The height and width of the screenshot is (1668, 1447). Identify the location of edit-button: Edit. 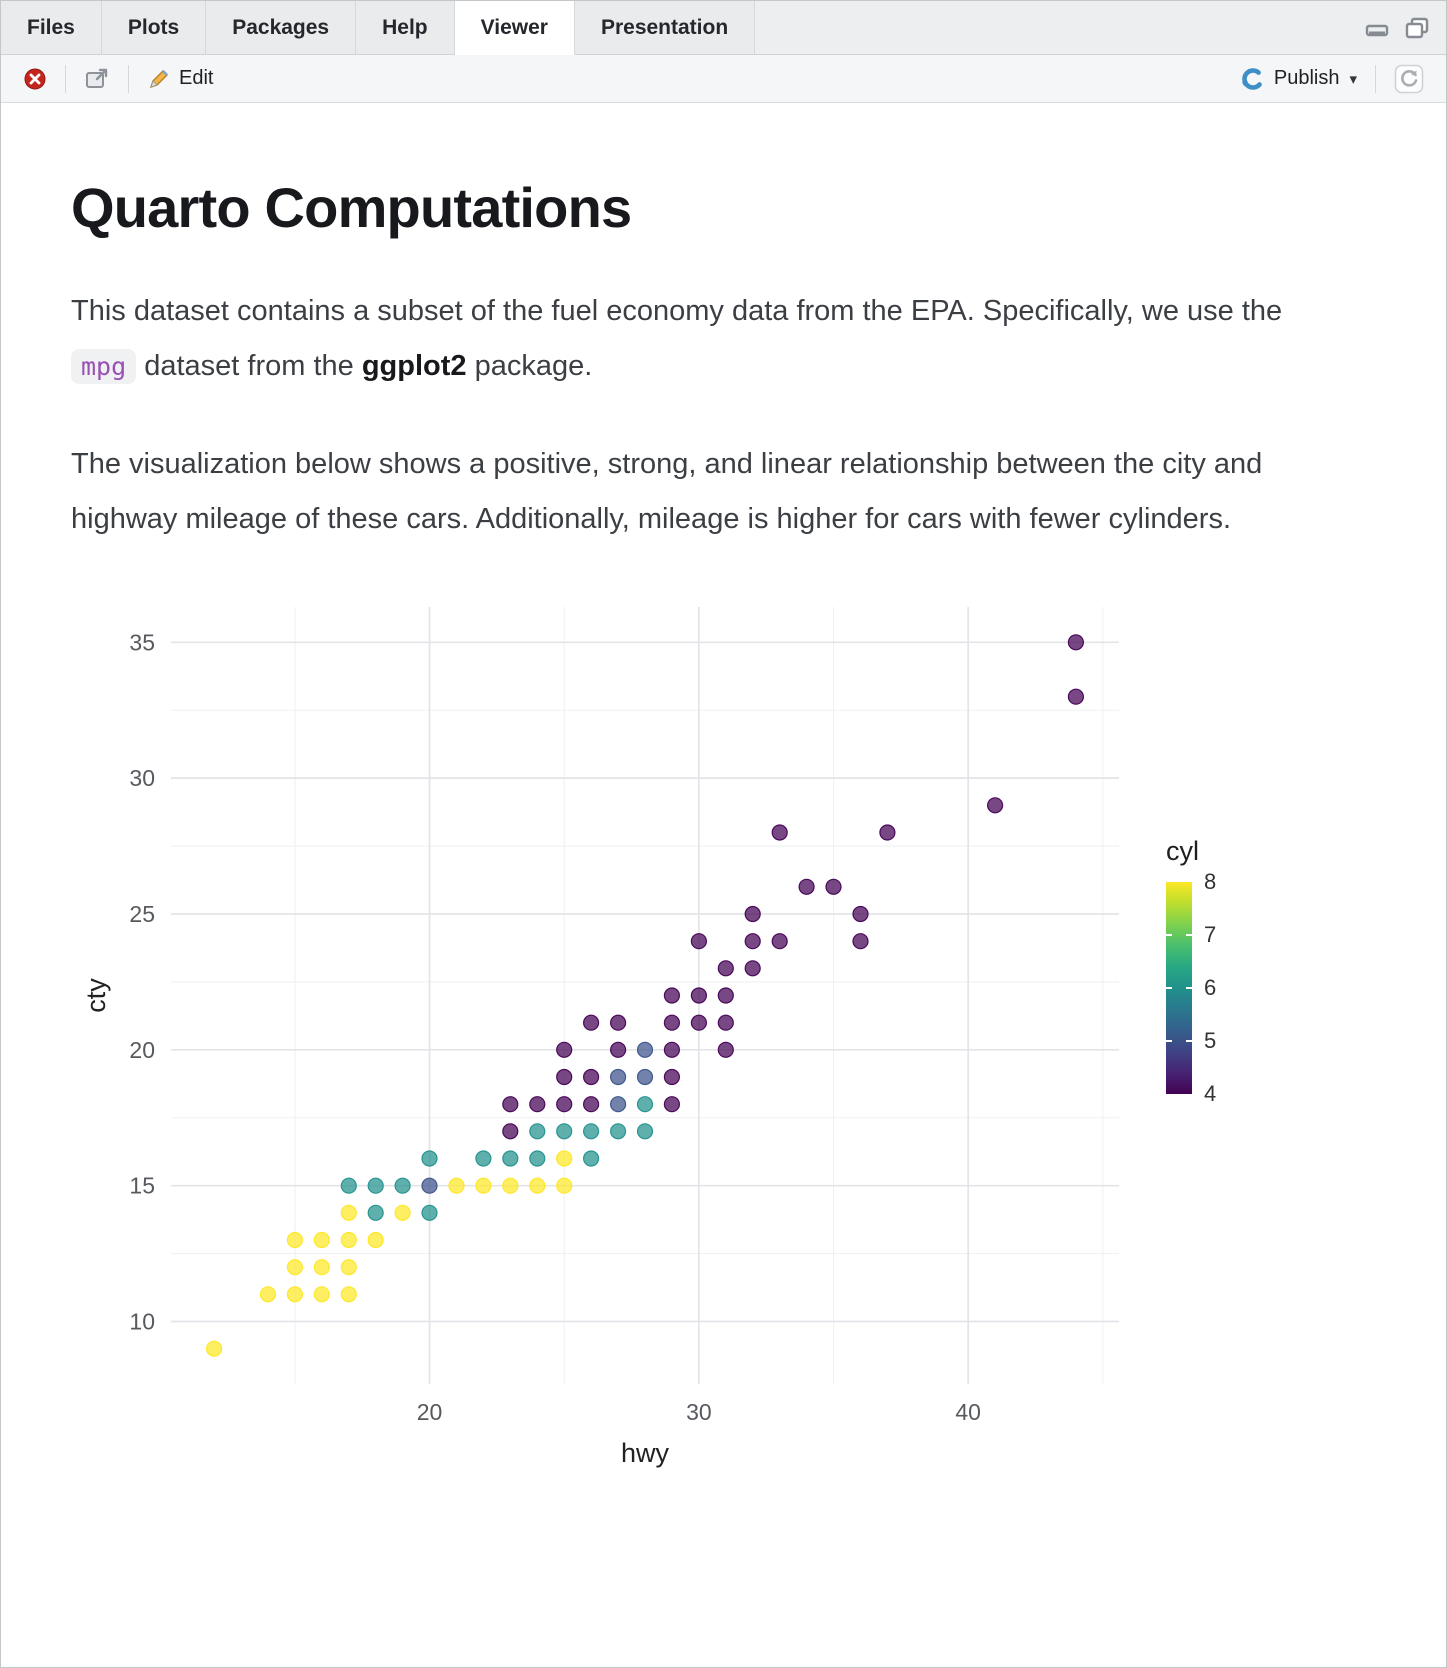
(180, 79).